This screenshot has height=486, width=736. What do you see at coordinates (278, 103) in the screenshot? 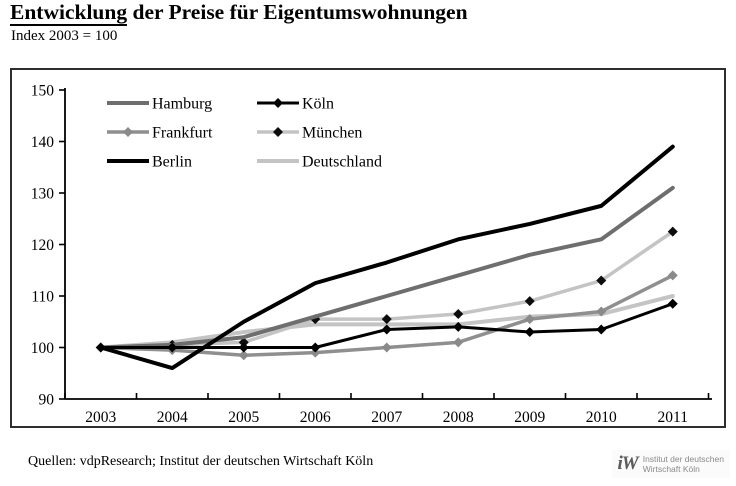
I see `legend-marker-köln` at bounding box center [278, 103].